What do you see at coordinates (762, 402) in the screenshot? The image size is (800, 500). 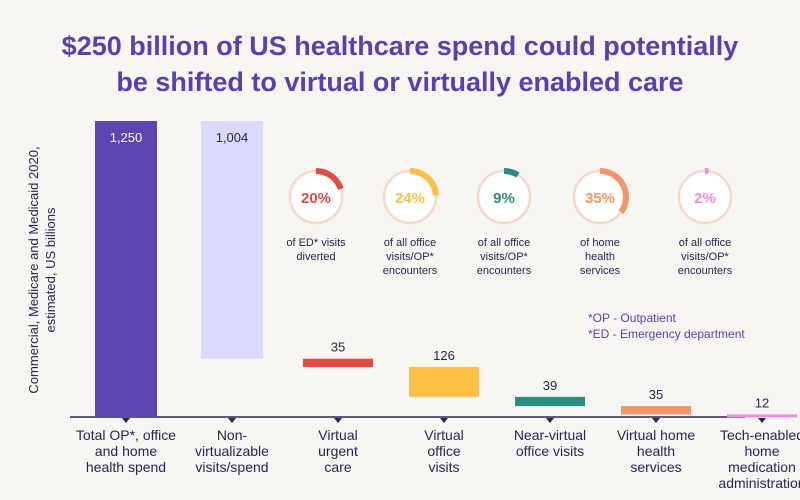 I see `value-label-7: 12` at bounding box center [762, 402].